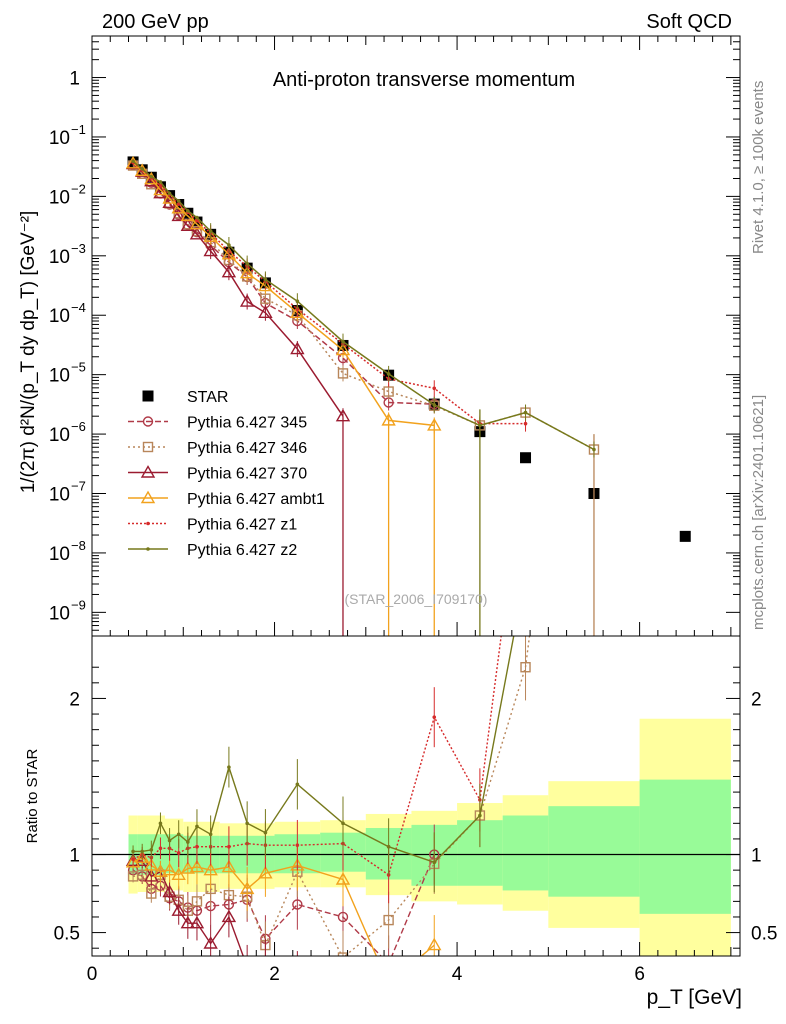  What do you see at coordinates (758, 512) in the screenshot?
I see `side-label-bottom: mcplots.cern.ch [arXiv:2401.10621]` at bounding box center [758, 512].